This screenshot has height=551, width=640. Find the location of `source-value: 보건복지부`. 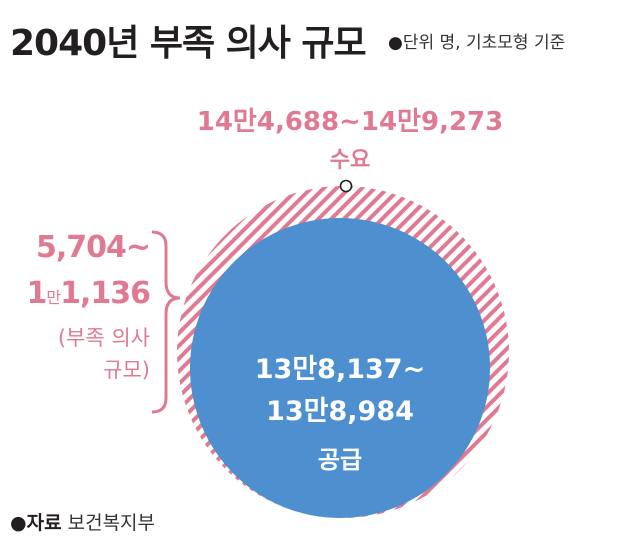

source-value: 보건복지부 is located at coordinates (111, 523).